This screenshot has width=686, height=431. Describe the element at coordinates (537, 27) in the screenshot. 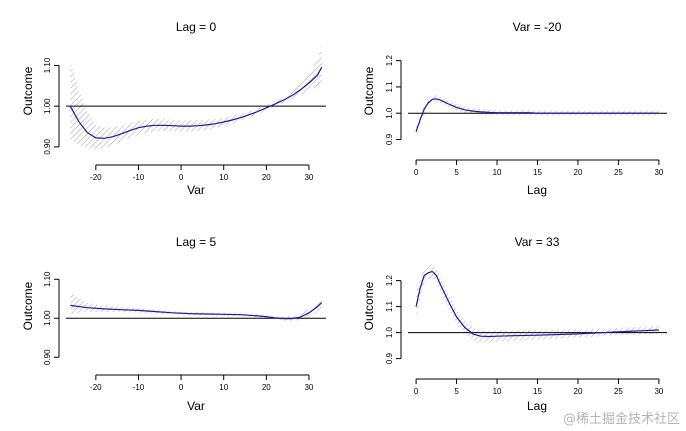

I see `panel-title: Var = -20` at that location.